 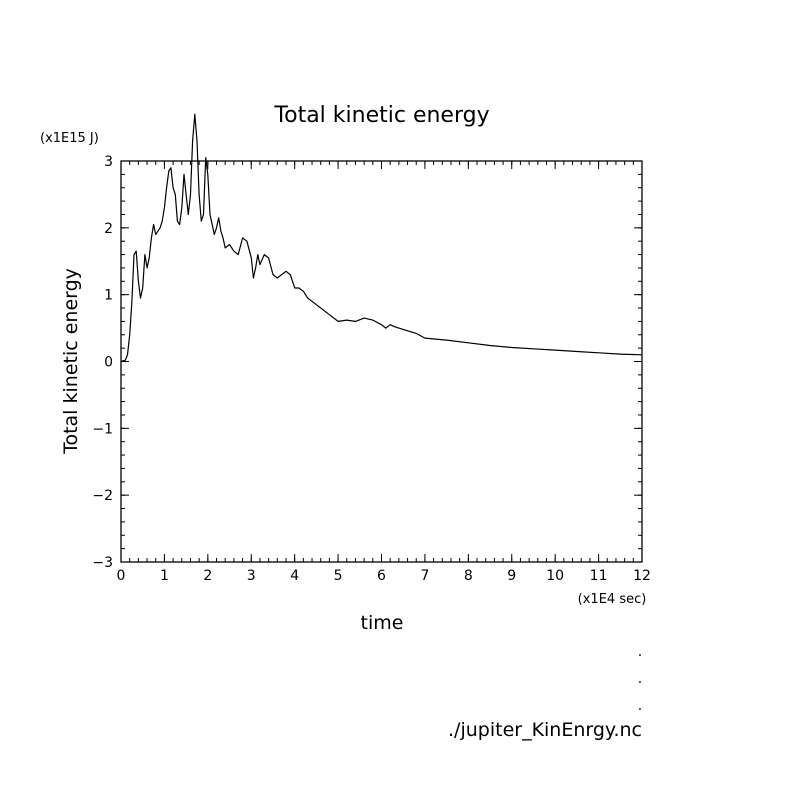 I want to click on y-tick-label: 2, so click(x=108, y=229).